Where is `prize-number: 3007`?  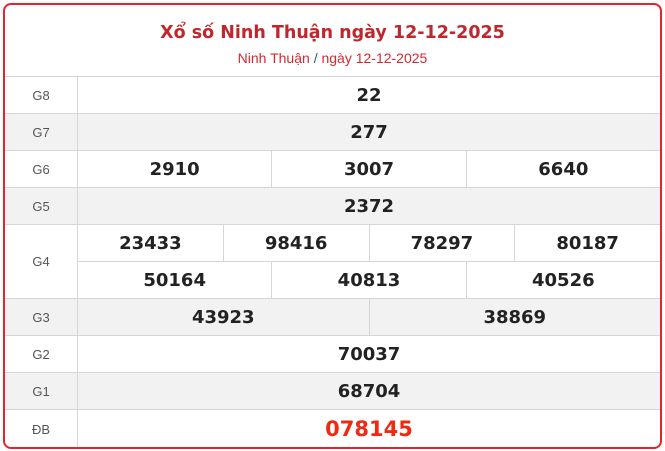
prize-number: 3007 is located at coordinates (368, 169).